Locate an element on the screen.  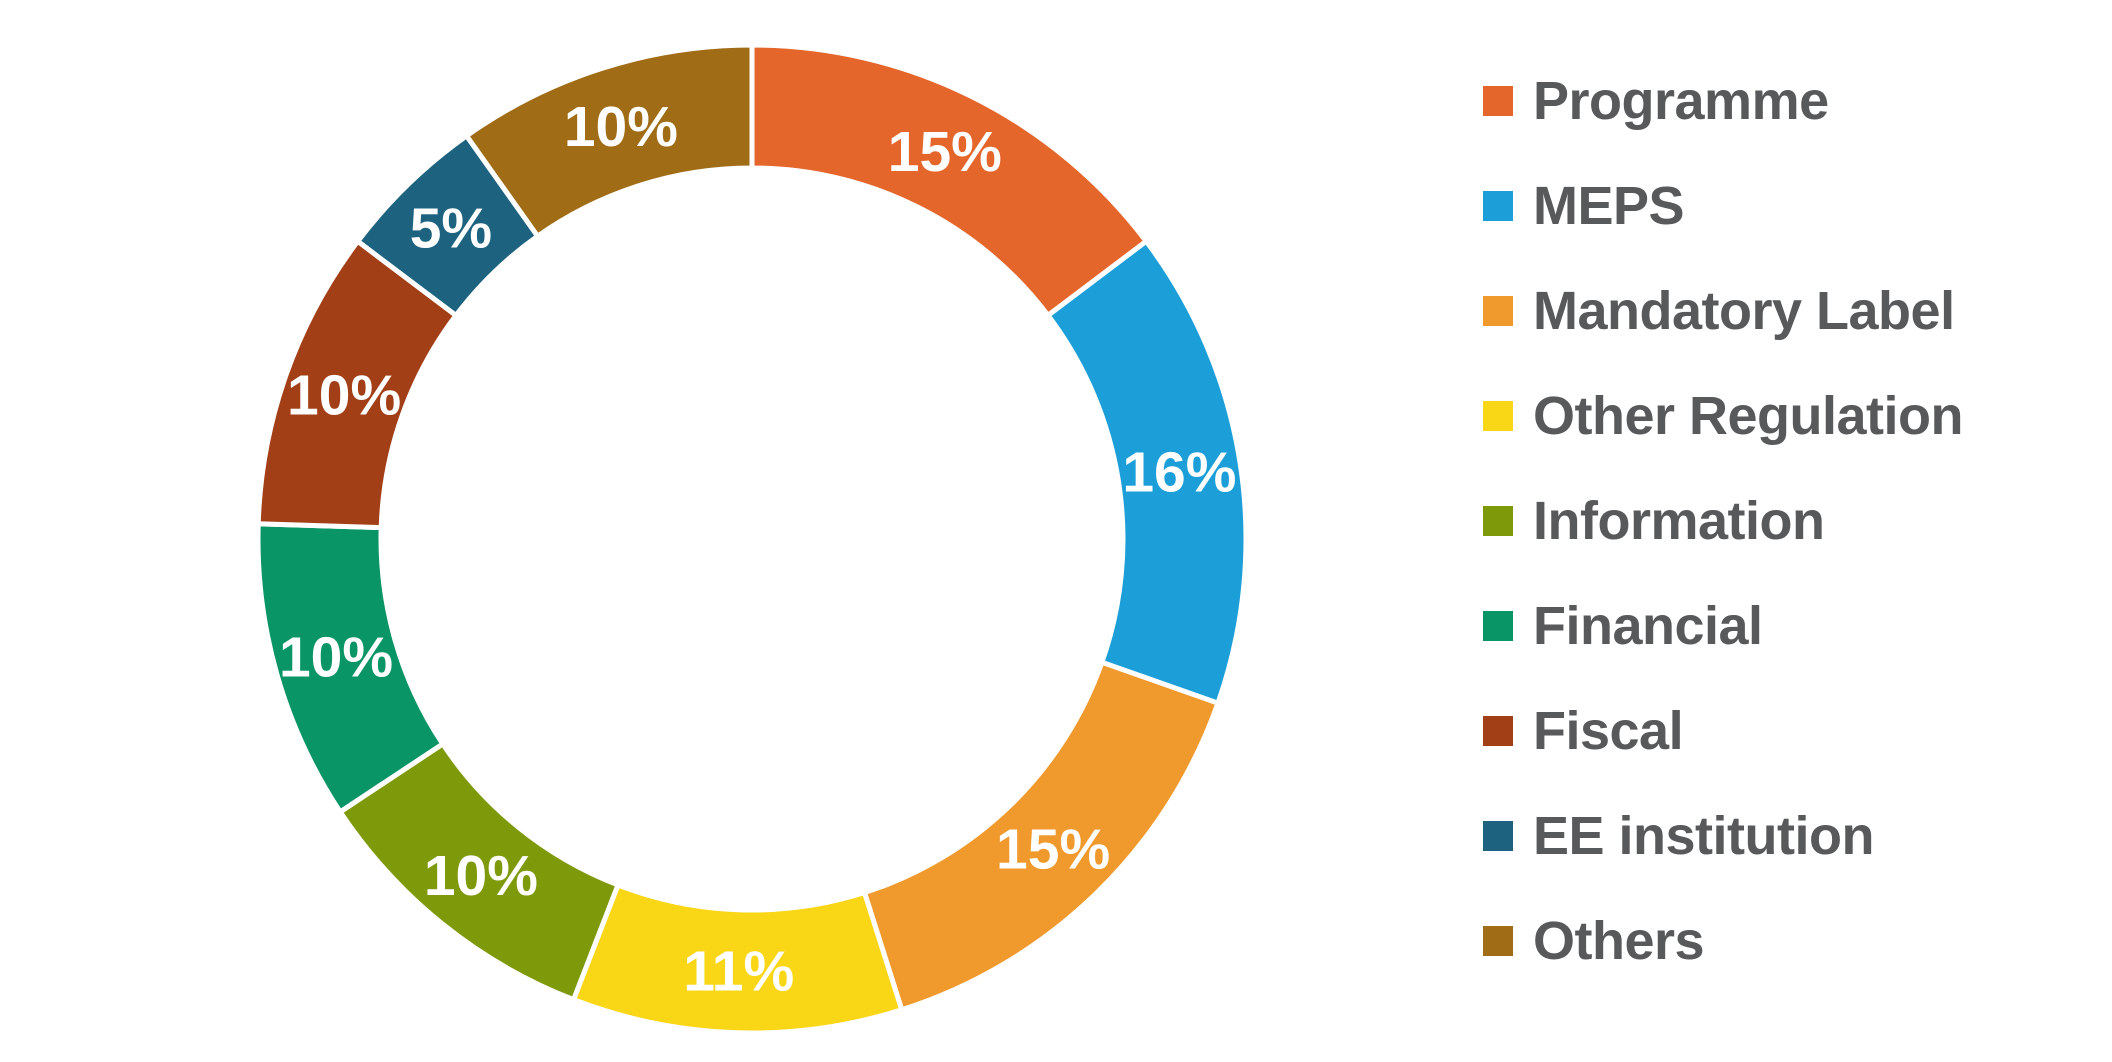
legend-label: Information is located at coordinates (1679, 521).